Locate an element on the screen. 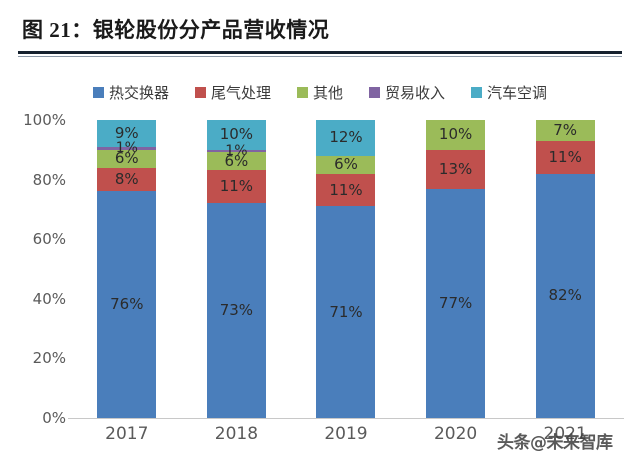  bar-value-label: 77% is located at coordinates (455, 302).